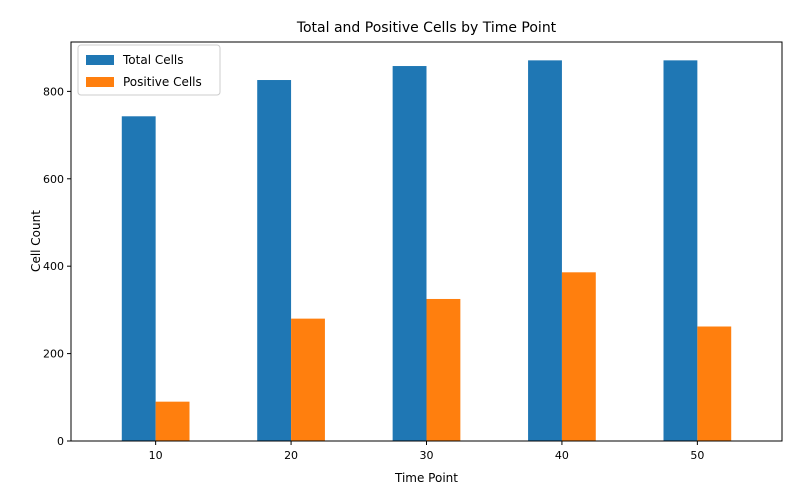  Describe the element at coordinates (53, 179) in the screenshot. I see `y-tick-label: 600` at that location.